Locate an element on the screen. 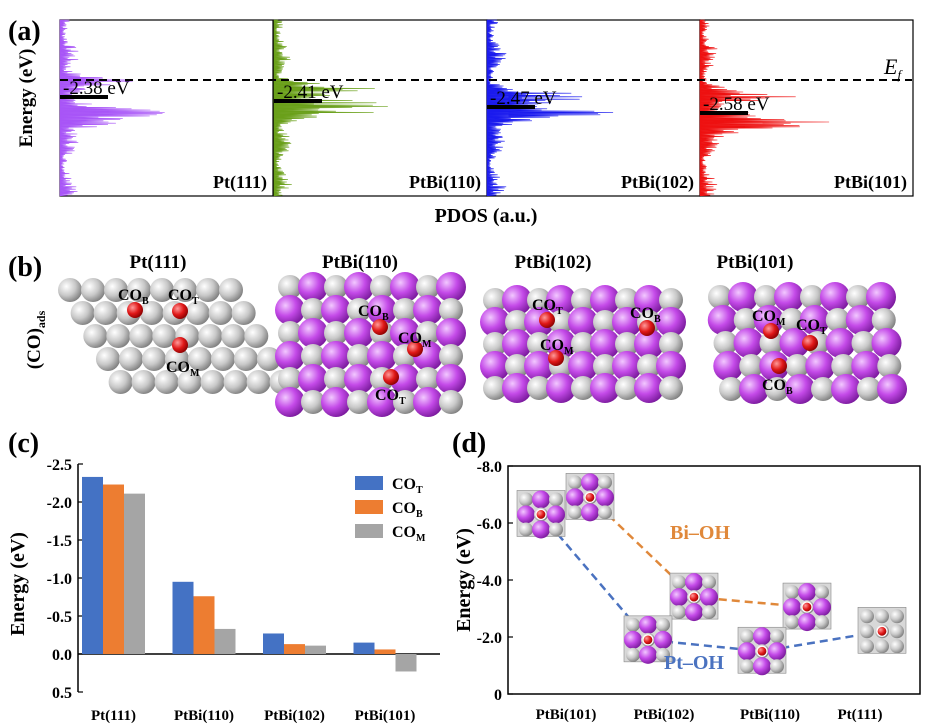 The image size is (926, 728). x-tick-label: PtBi(102) is located at coordinates (294, 716).